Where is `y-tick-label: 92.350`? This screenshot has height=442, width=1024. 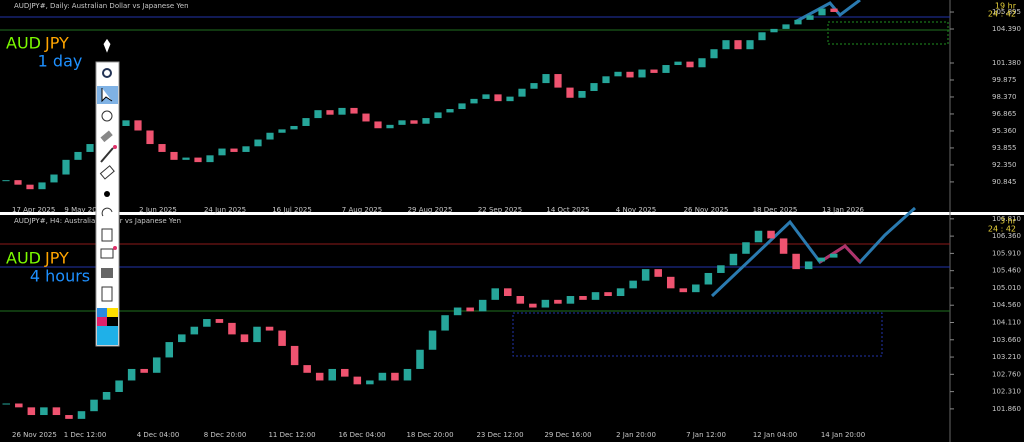 y-tick-label: 92.350 is located at coordinates (1004, 165).